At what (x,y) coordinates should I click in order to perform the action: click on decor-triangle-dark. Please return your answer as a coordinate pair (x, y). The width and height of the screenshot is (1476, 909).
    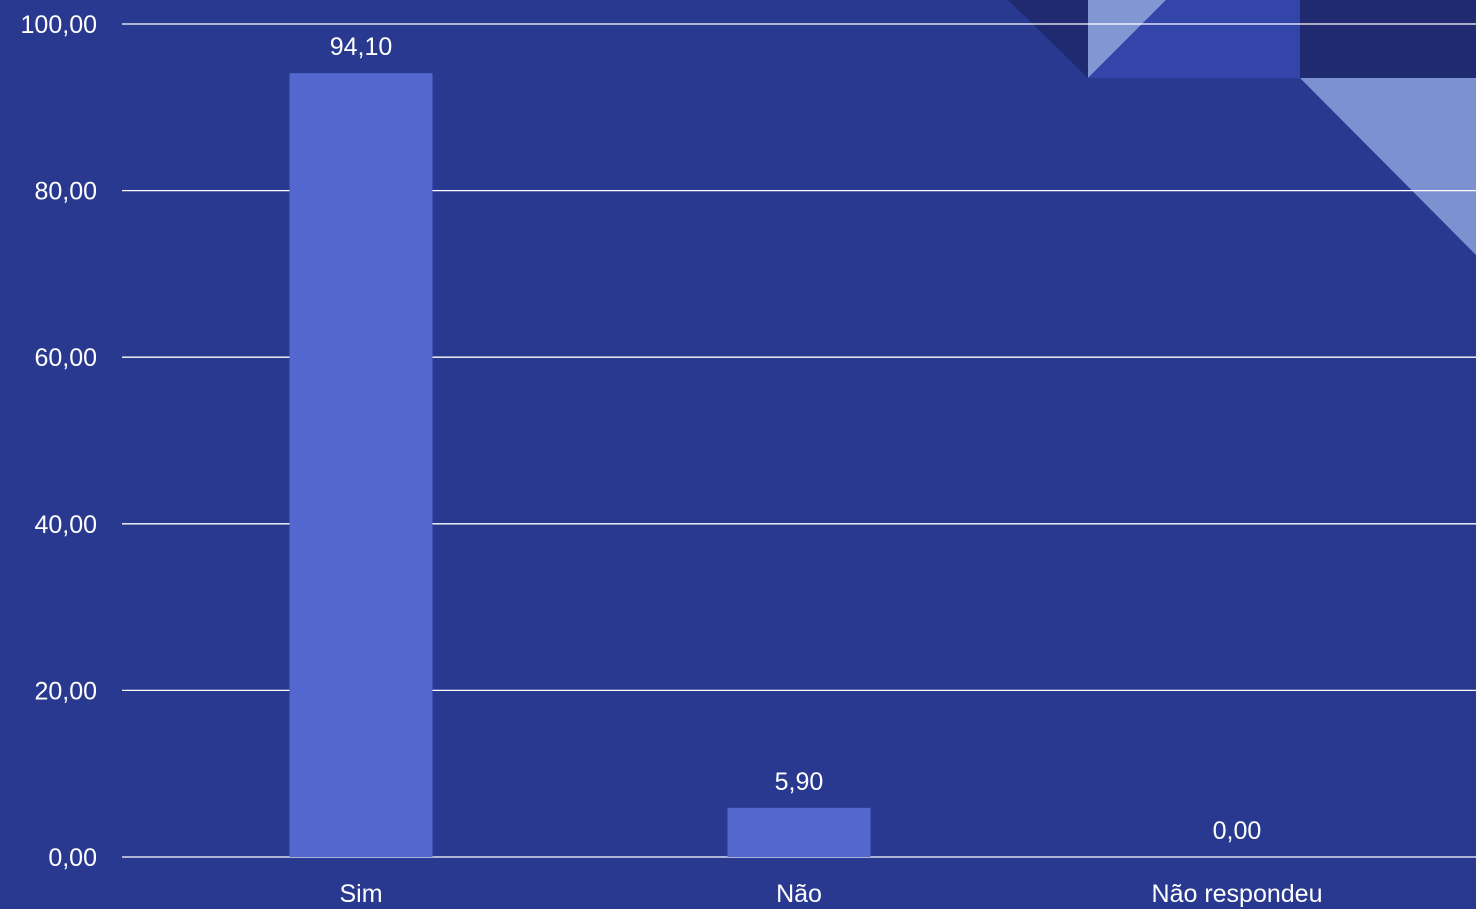
    Looking at the image, I should click on (1048, 39).